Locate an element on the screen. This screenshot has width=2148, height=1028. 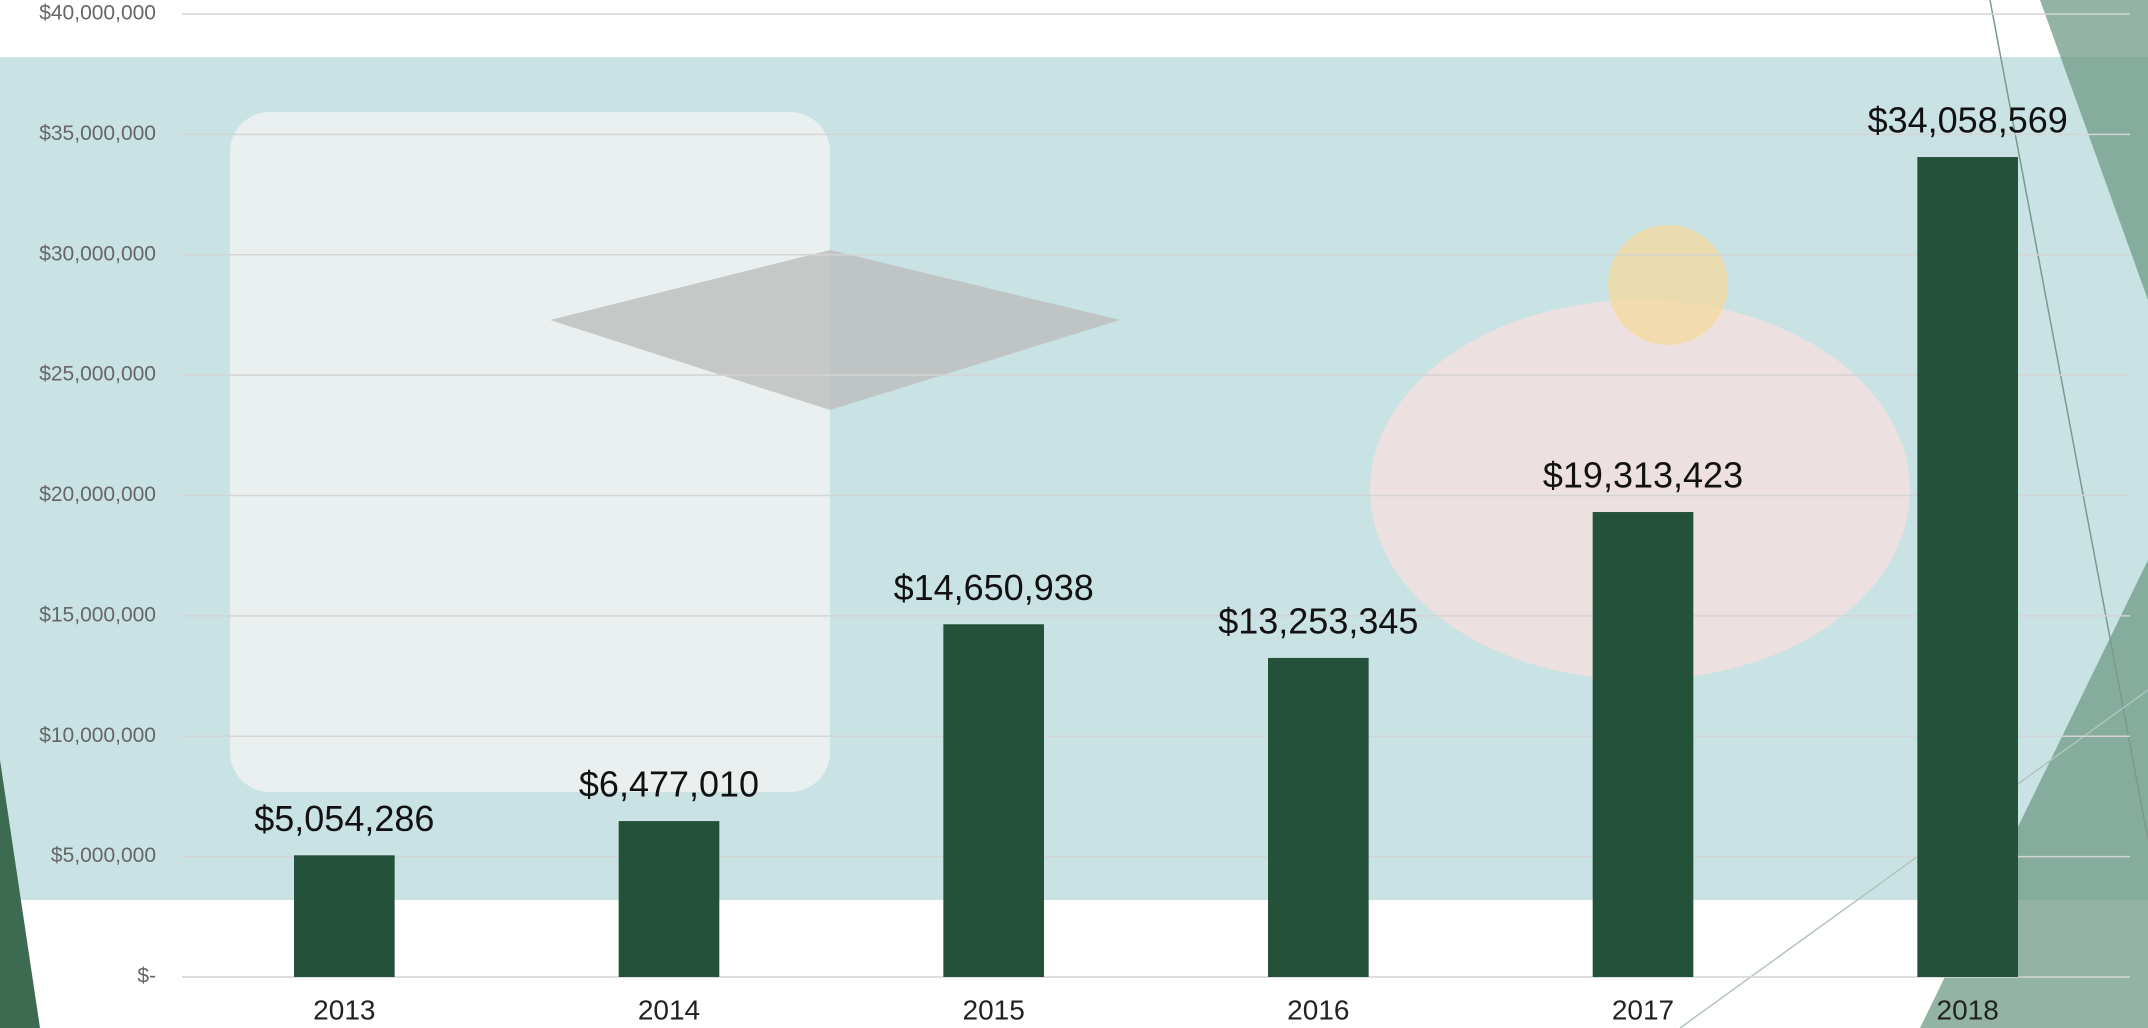
decor-pig is located at coordinates (1640, 490).